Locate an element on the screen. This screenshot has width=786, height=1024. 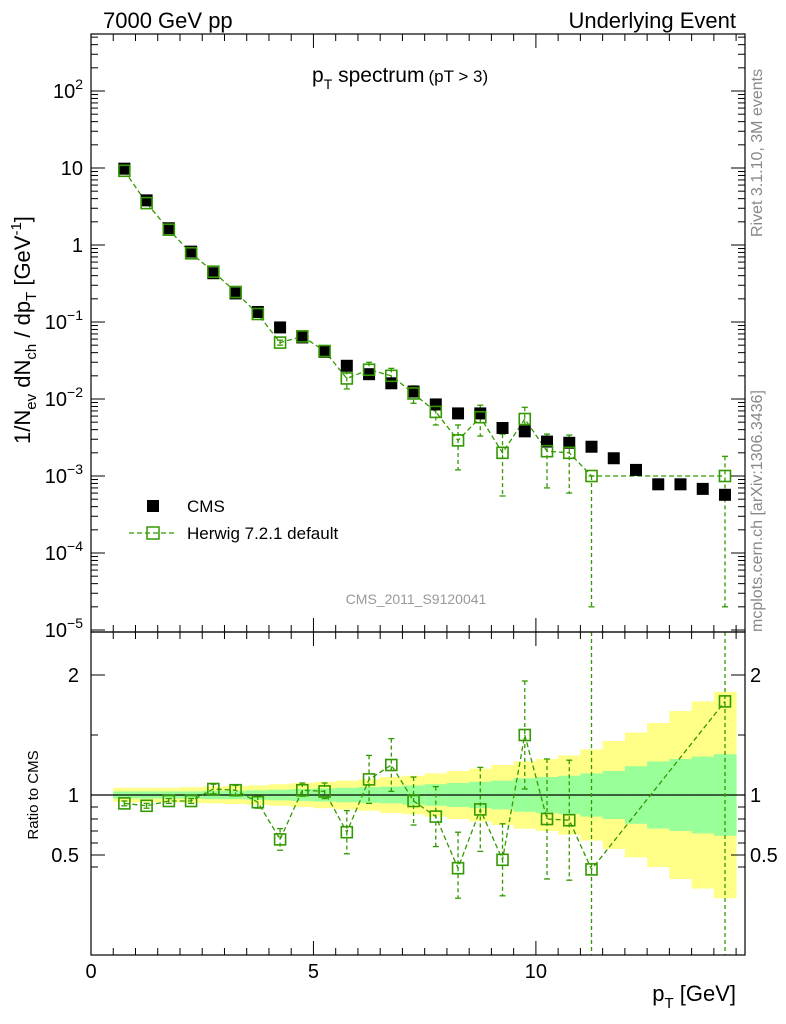
upper-y-tick-label: 10⁻³ is located at coordinates (64, 474).